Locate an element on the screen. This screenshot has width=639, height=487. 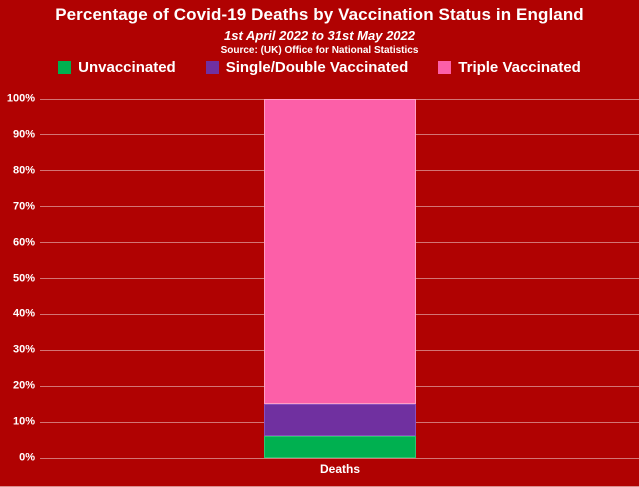
legend-label: Single/Double Vaccinated is located at coordinates (317, 67).